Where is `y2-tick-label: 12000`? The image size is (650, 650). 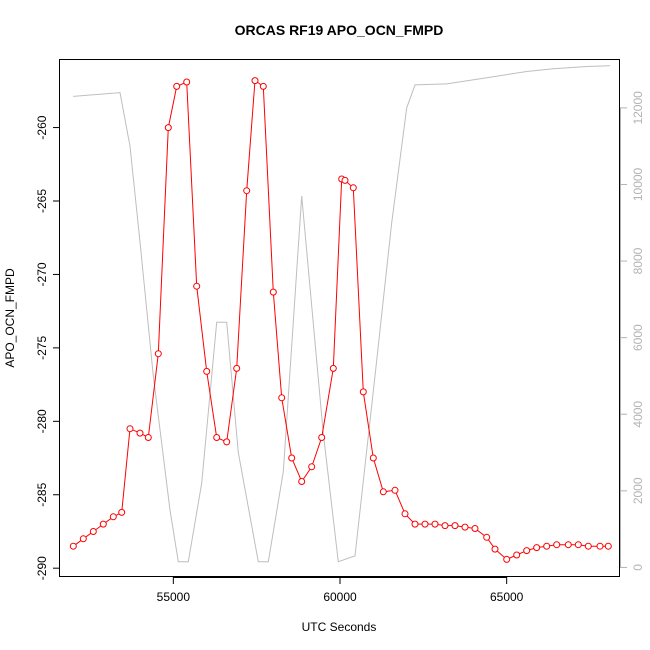
y2-tick-label: 12000 is located at coordinates (638, 108).